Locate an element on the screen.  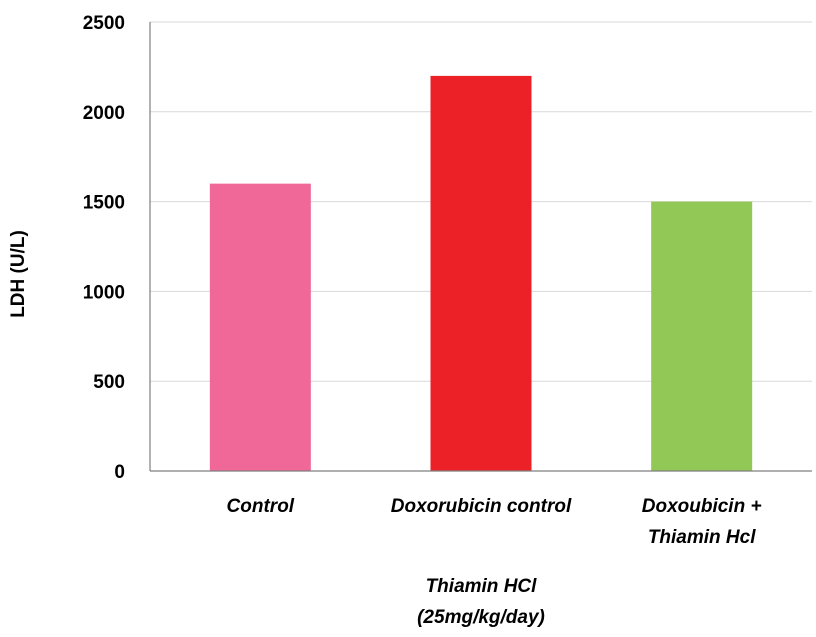
x-axis-label: Thiamin HCl (25mg/kg/day) is located at coordinates (481, 602).